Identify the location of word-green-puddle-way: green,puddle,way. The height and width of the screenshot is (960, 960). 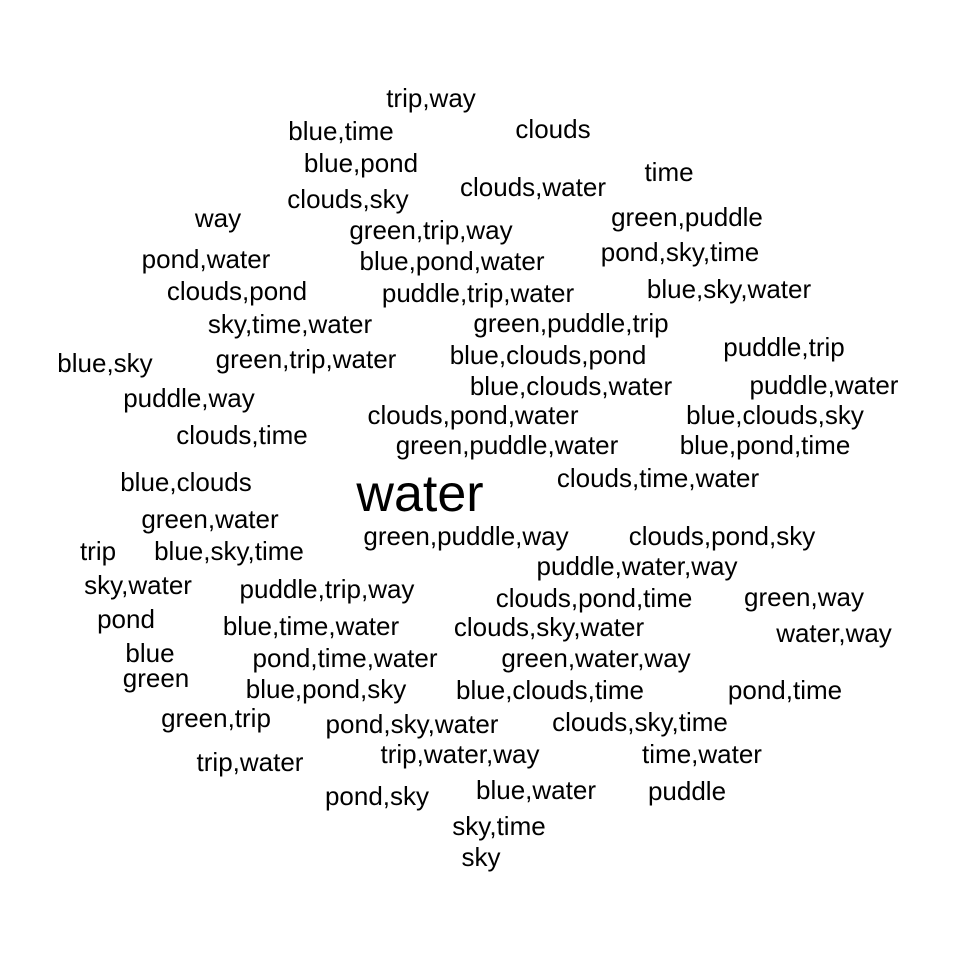
(466, 536).